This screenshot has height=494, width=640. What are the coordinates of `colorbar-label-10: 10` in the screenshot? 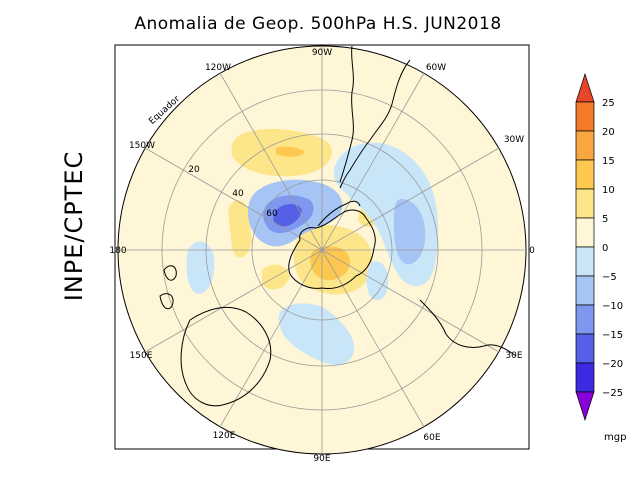 It's located at (608, 190).